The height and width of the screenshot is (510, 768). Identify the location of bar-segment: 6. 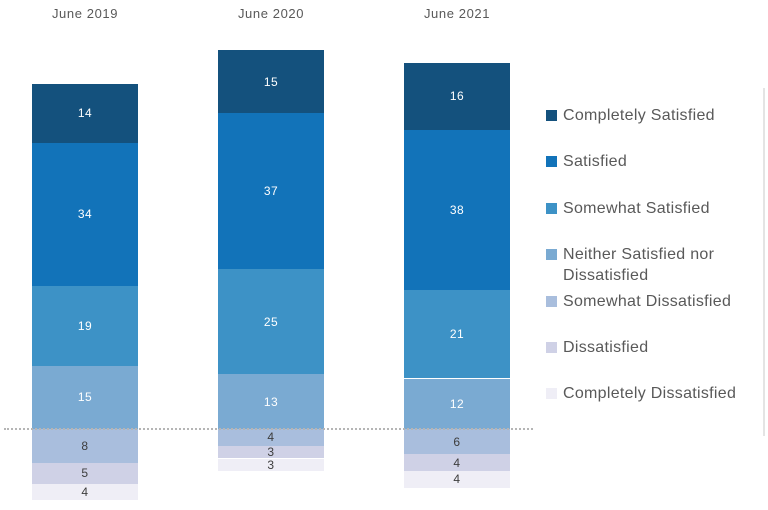
(457, 442).